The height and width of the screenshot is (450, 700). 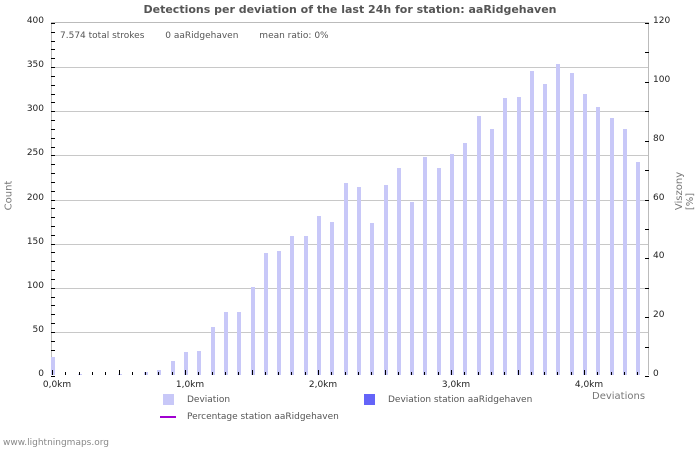 I want to click on x-tick-label: 0,0km, so click(x=57, y=385).